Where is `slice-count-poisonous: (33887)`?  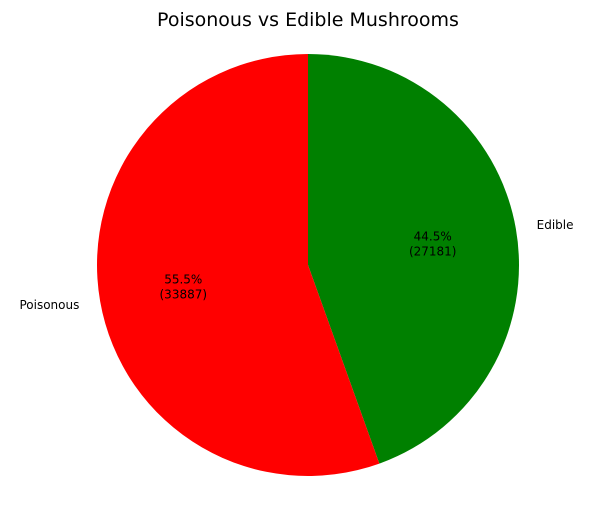 slice-count-poisonous: (33887) is located at coordinates (184, 295).